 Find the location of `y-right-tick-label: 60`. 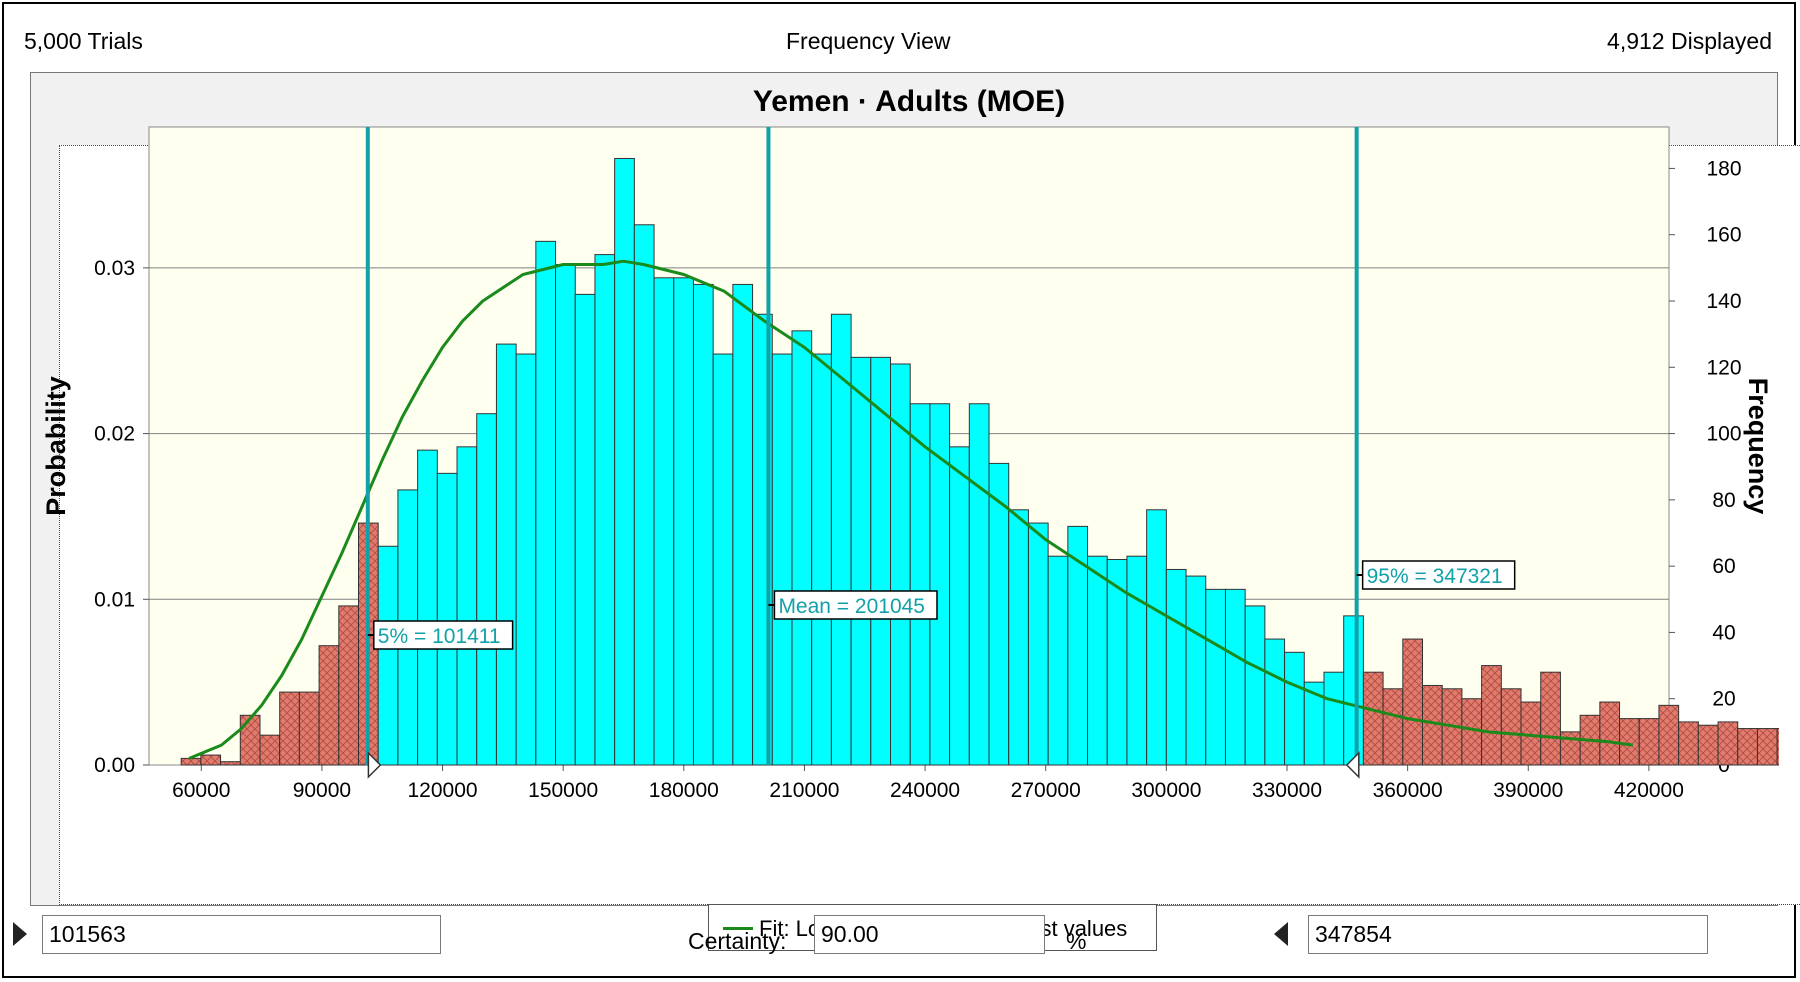

y-right-tick-label: 60 is located at coordinates (1723, 566).